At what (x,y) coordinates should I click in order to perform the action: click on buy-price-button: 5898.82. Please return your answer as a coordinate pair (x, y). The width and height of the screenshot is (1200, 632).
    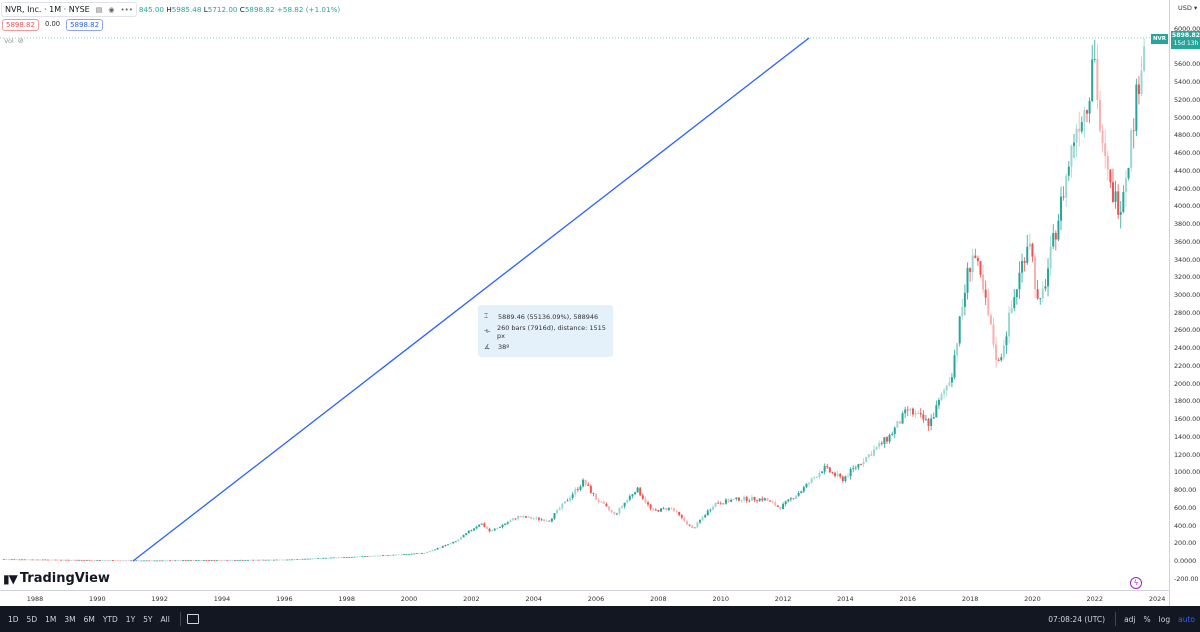
    Looking at the image, I should click on (85, 25).